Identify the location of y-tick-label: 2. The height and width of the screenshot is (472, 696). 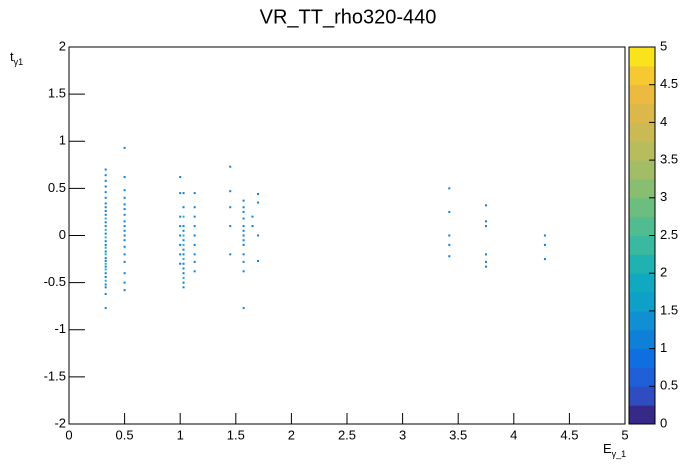
(62, 45).